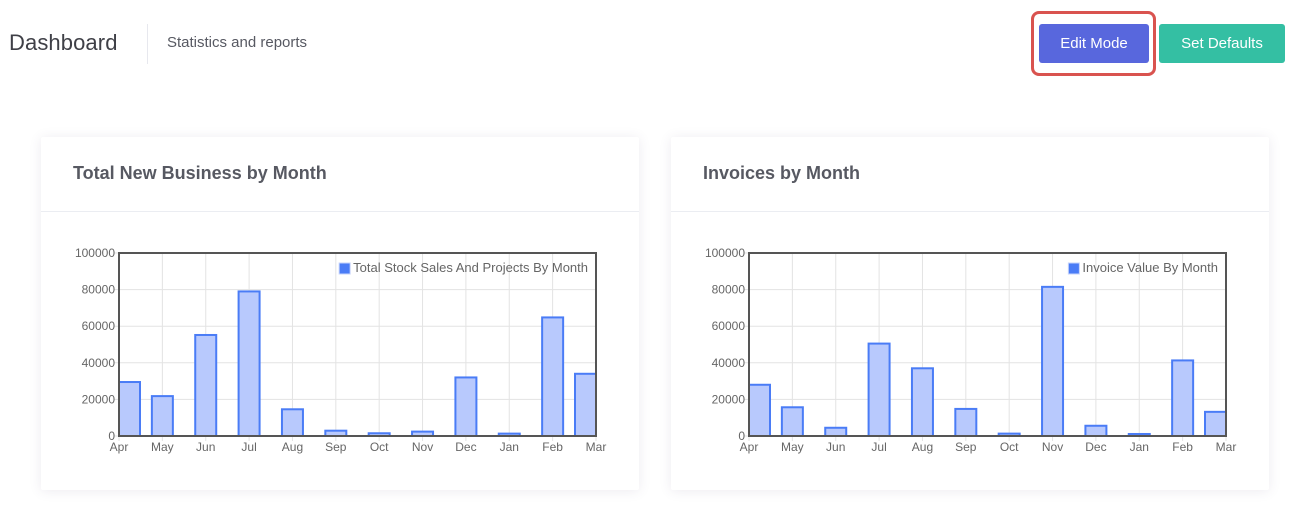  What do you see at coordinates (237, 42) in the screenshot?
I see `page-subtitle: Statistics and reports` at bounding box center [237, 42].